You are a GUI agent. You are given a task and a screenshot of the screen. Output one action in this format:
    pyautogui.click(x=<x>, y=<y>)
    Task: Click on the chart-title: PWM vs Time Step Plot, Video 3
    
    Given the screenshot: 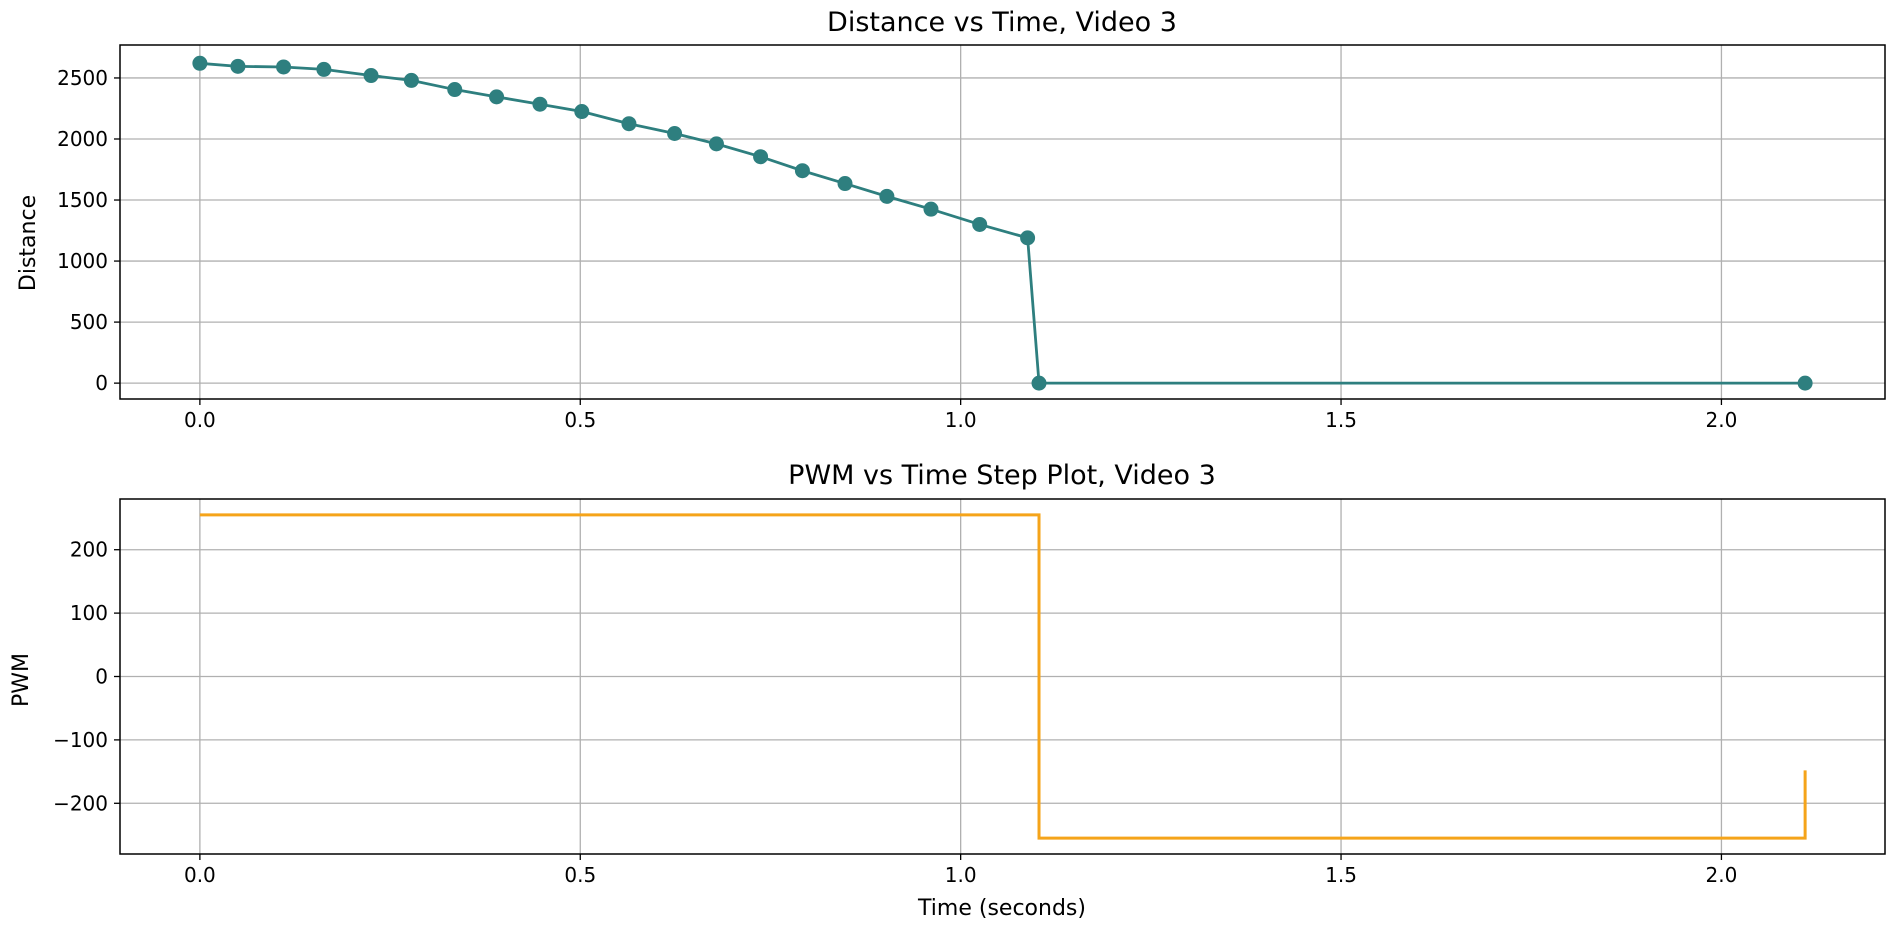 What is the action you would take?
    pyautogui.click(x=1002, y=475)
    